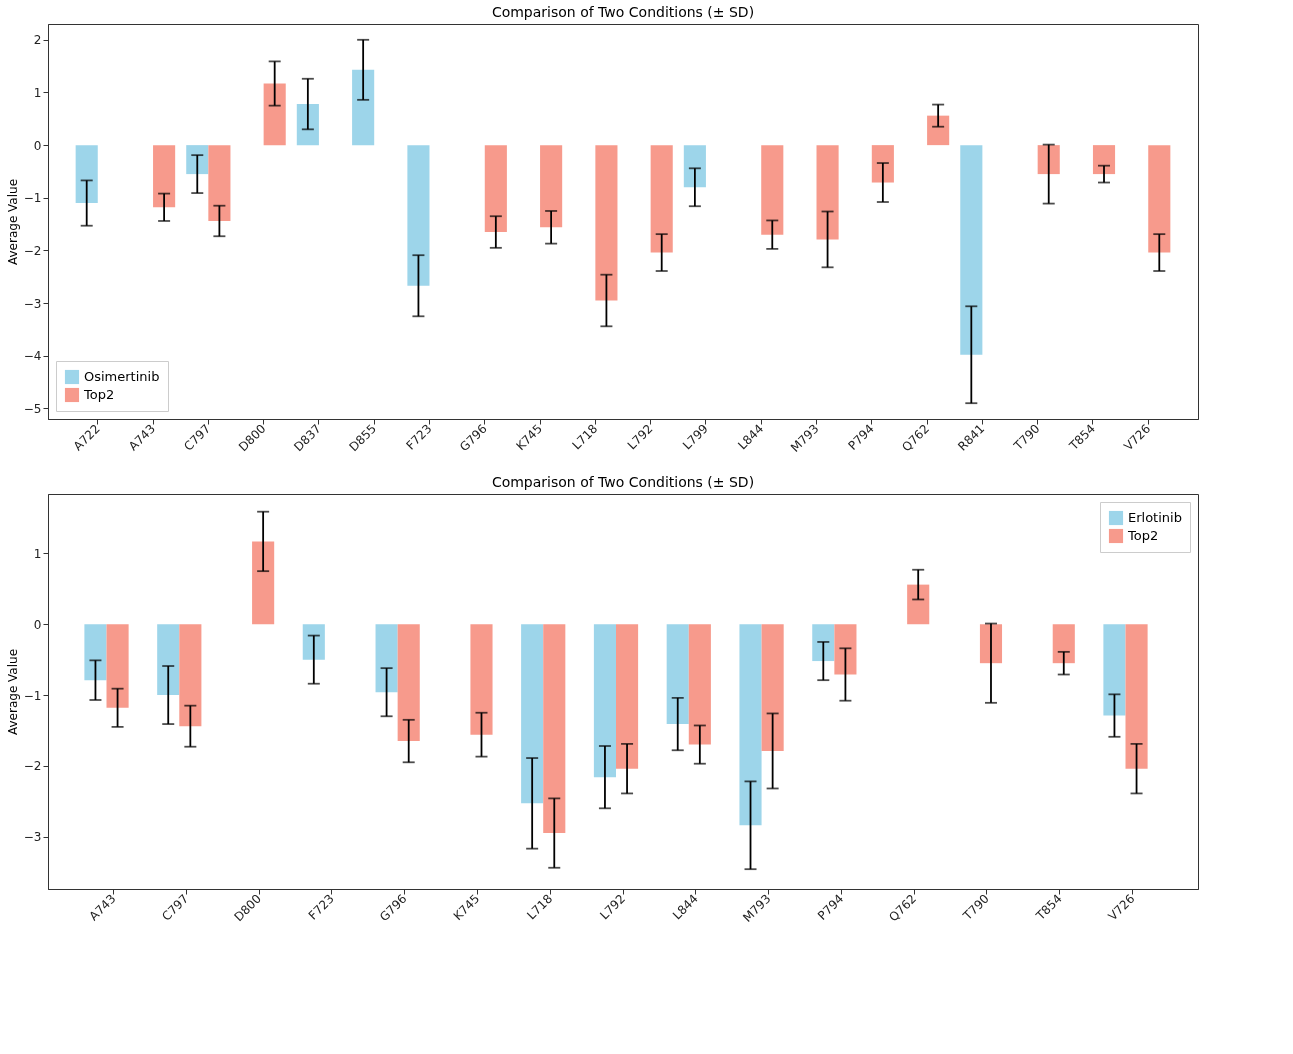  What do you see at coordinates (122, 376) in the screenshot?
I see `legend-label: Osimertinib` at bounding box center [122, 376].